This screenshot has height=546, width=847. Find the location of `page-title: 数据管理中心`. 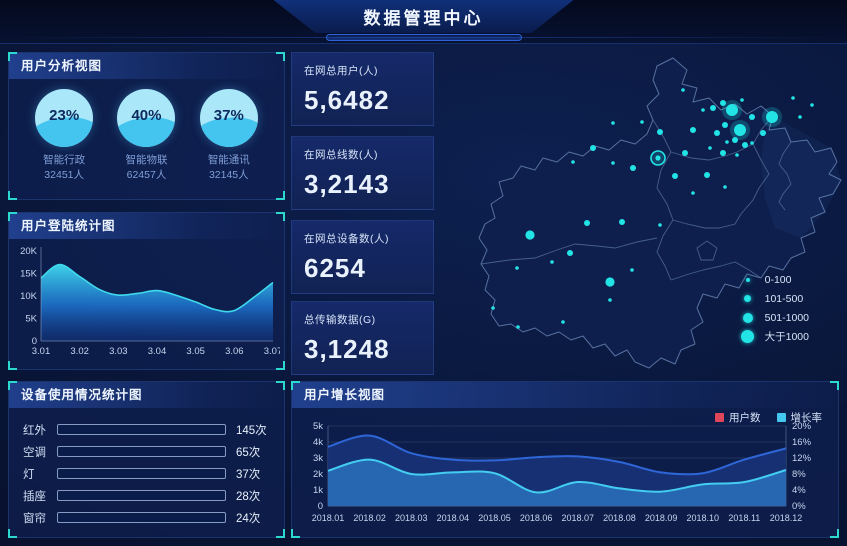

page-title: 数据管理中心 is located at coordinates (423, 18).